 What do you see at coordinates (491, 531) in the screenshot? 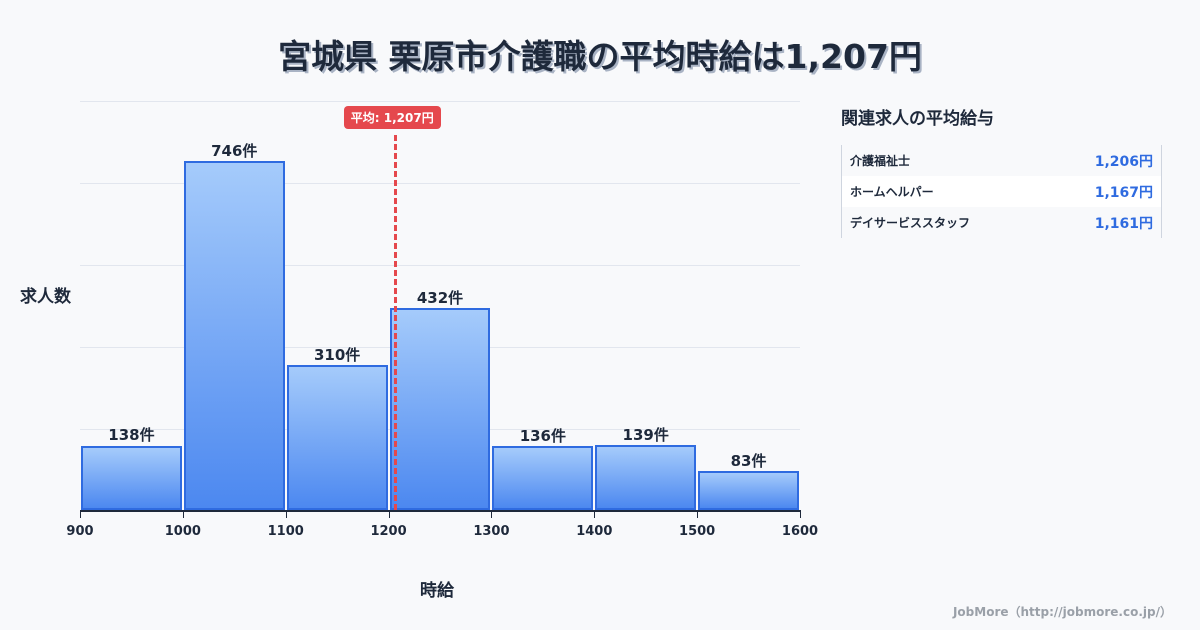
I see `x-tick-label: 1300` at bounding box center [491, 531].